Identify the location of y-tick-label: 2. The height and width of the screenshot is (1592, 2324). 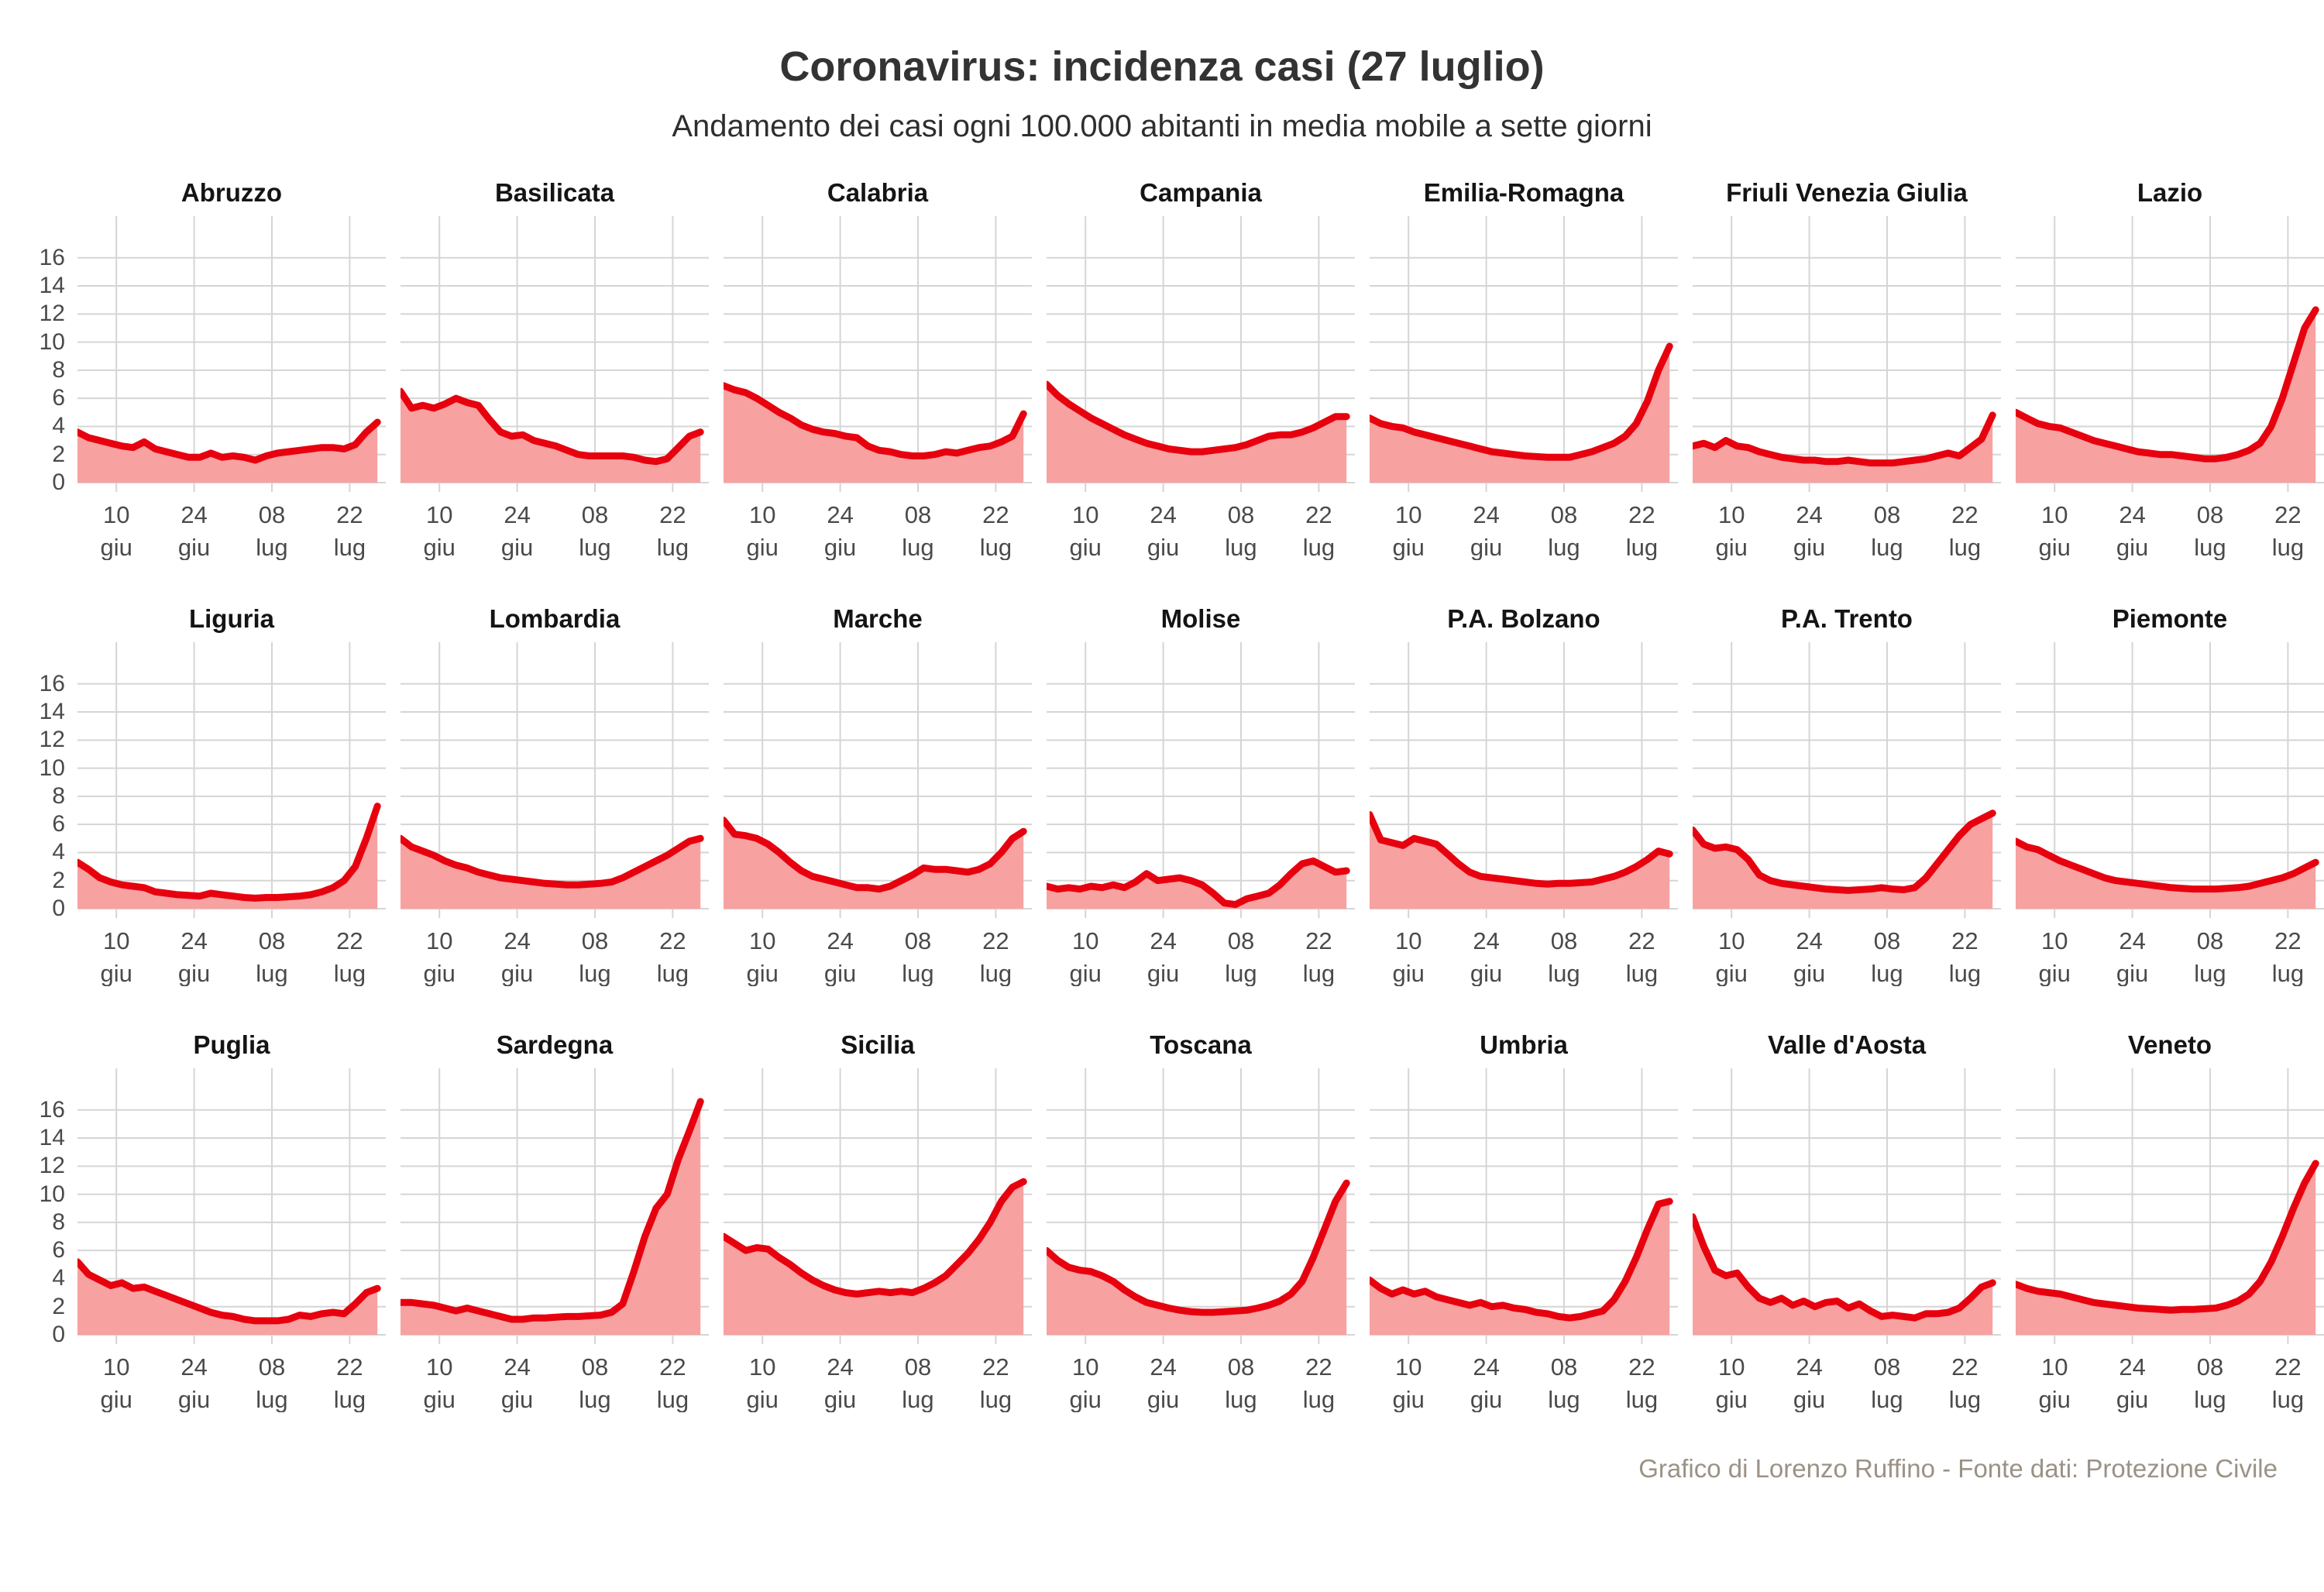
(58, 454).